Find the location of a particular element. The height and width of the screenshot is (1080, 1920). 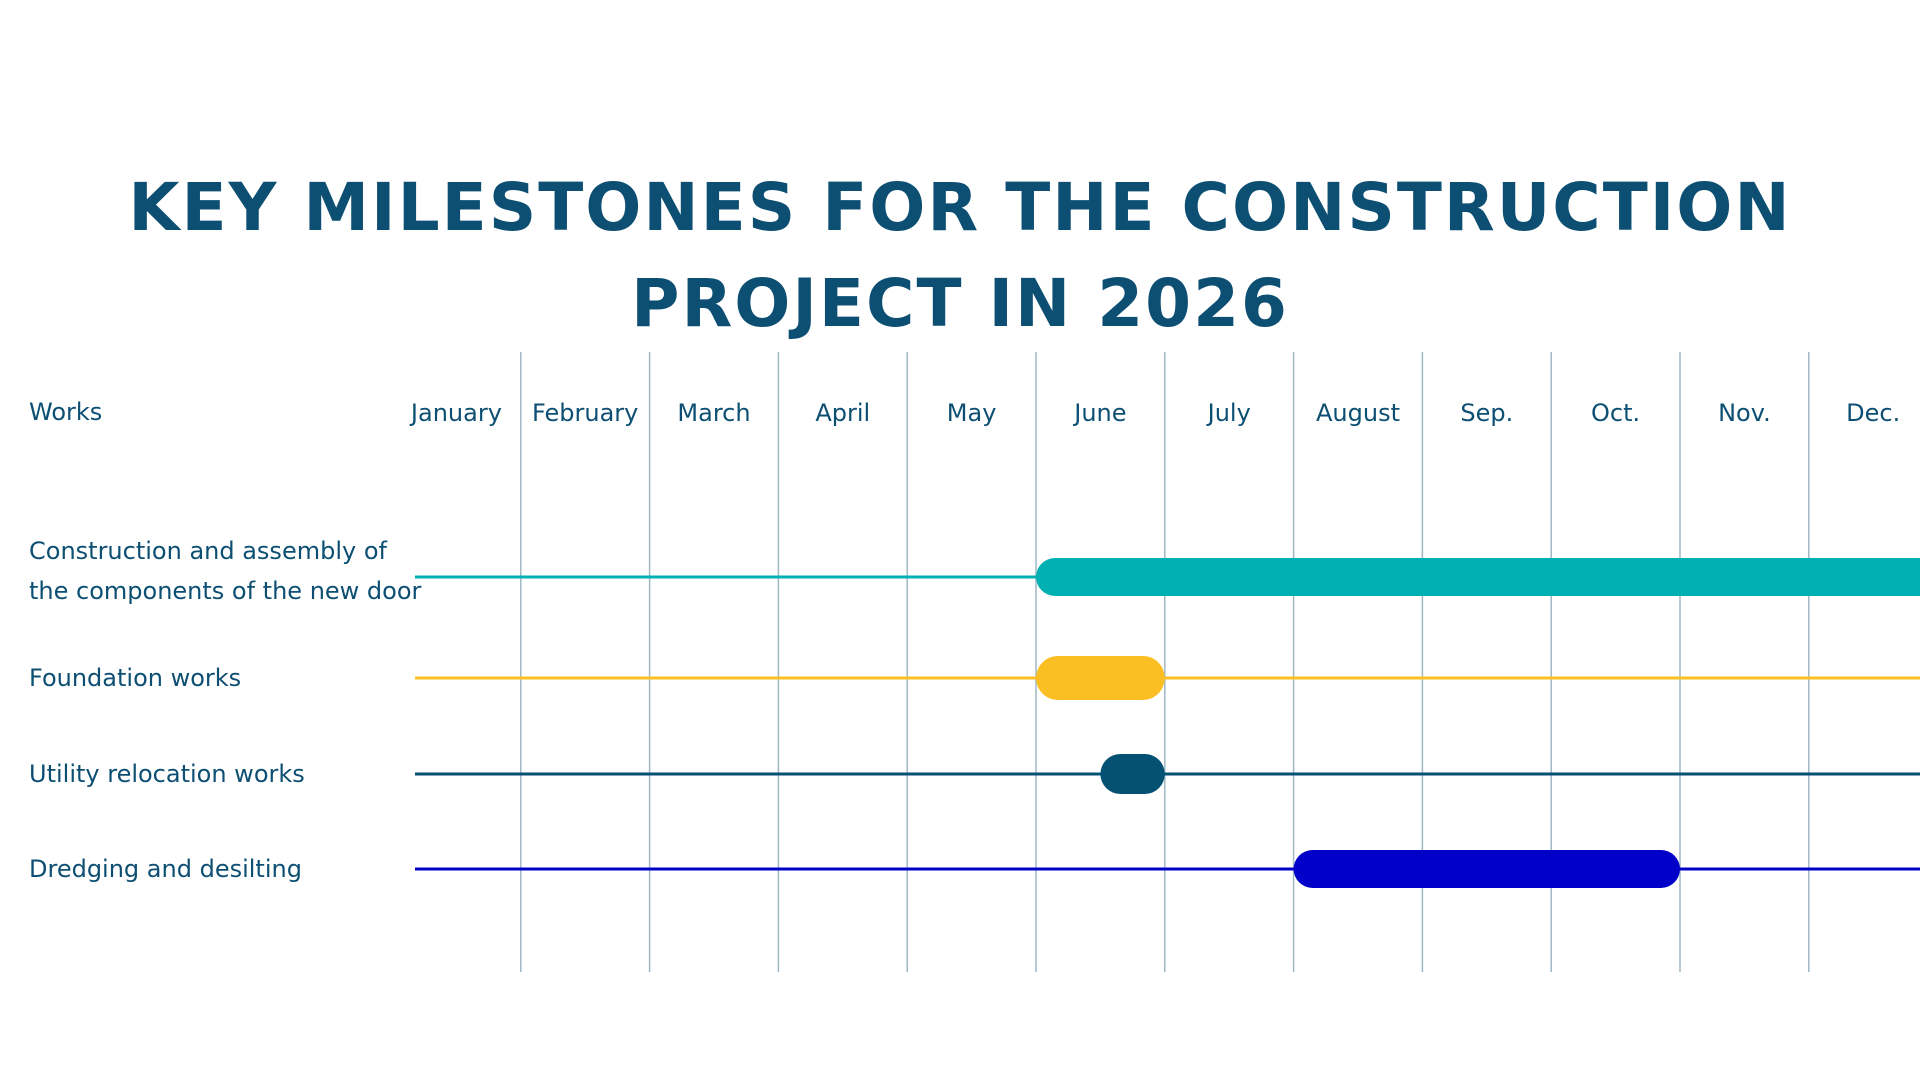

task-row: Foundation works is located at coordinates (974, 678).